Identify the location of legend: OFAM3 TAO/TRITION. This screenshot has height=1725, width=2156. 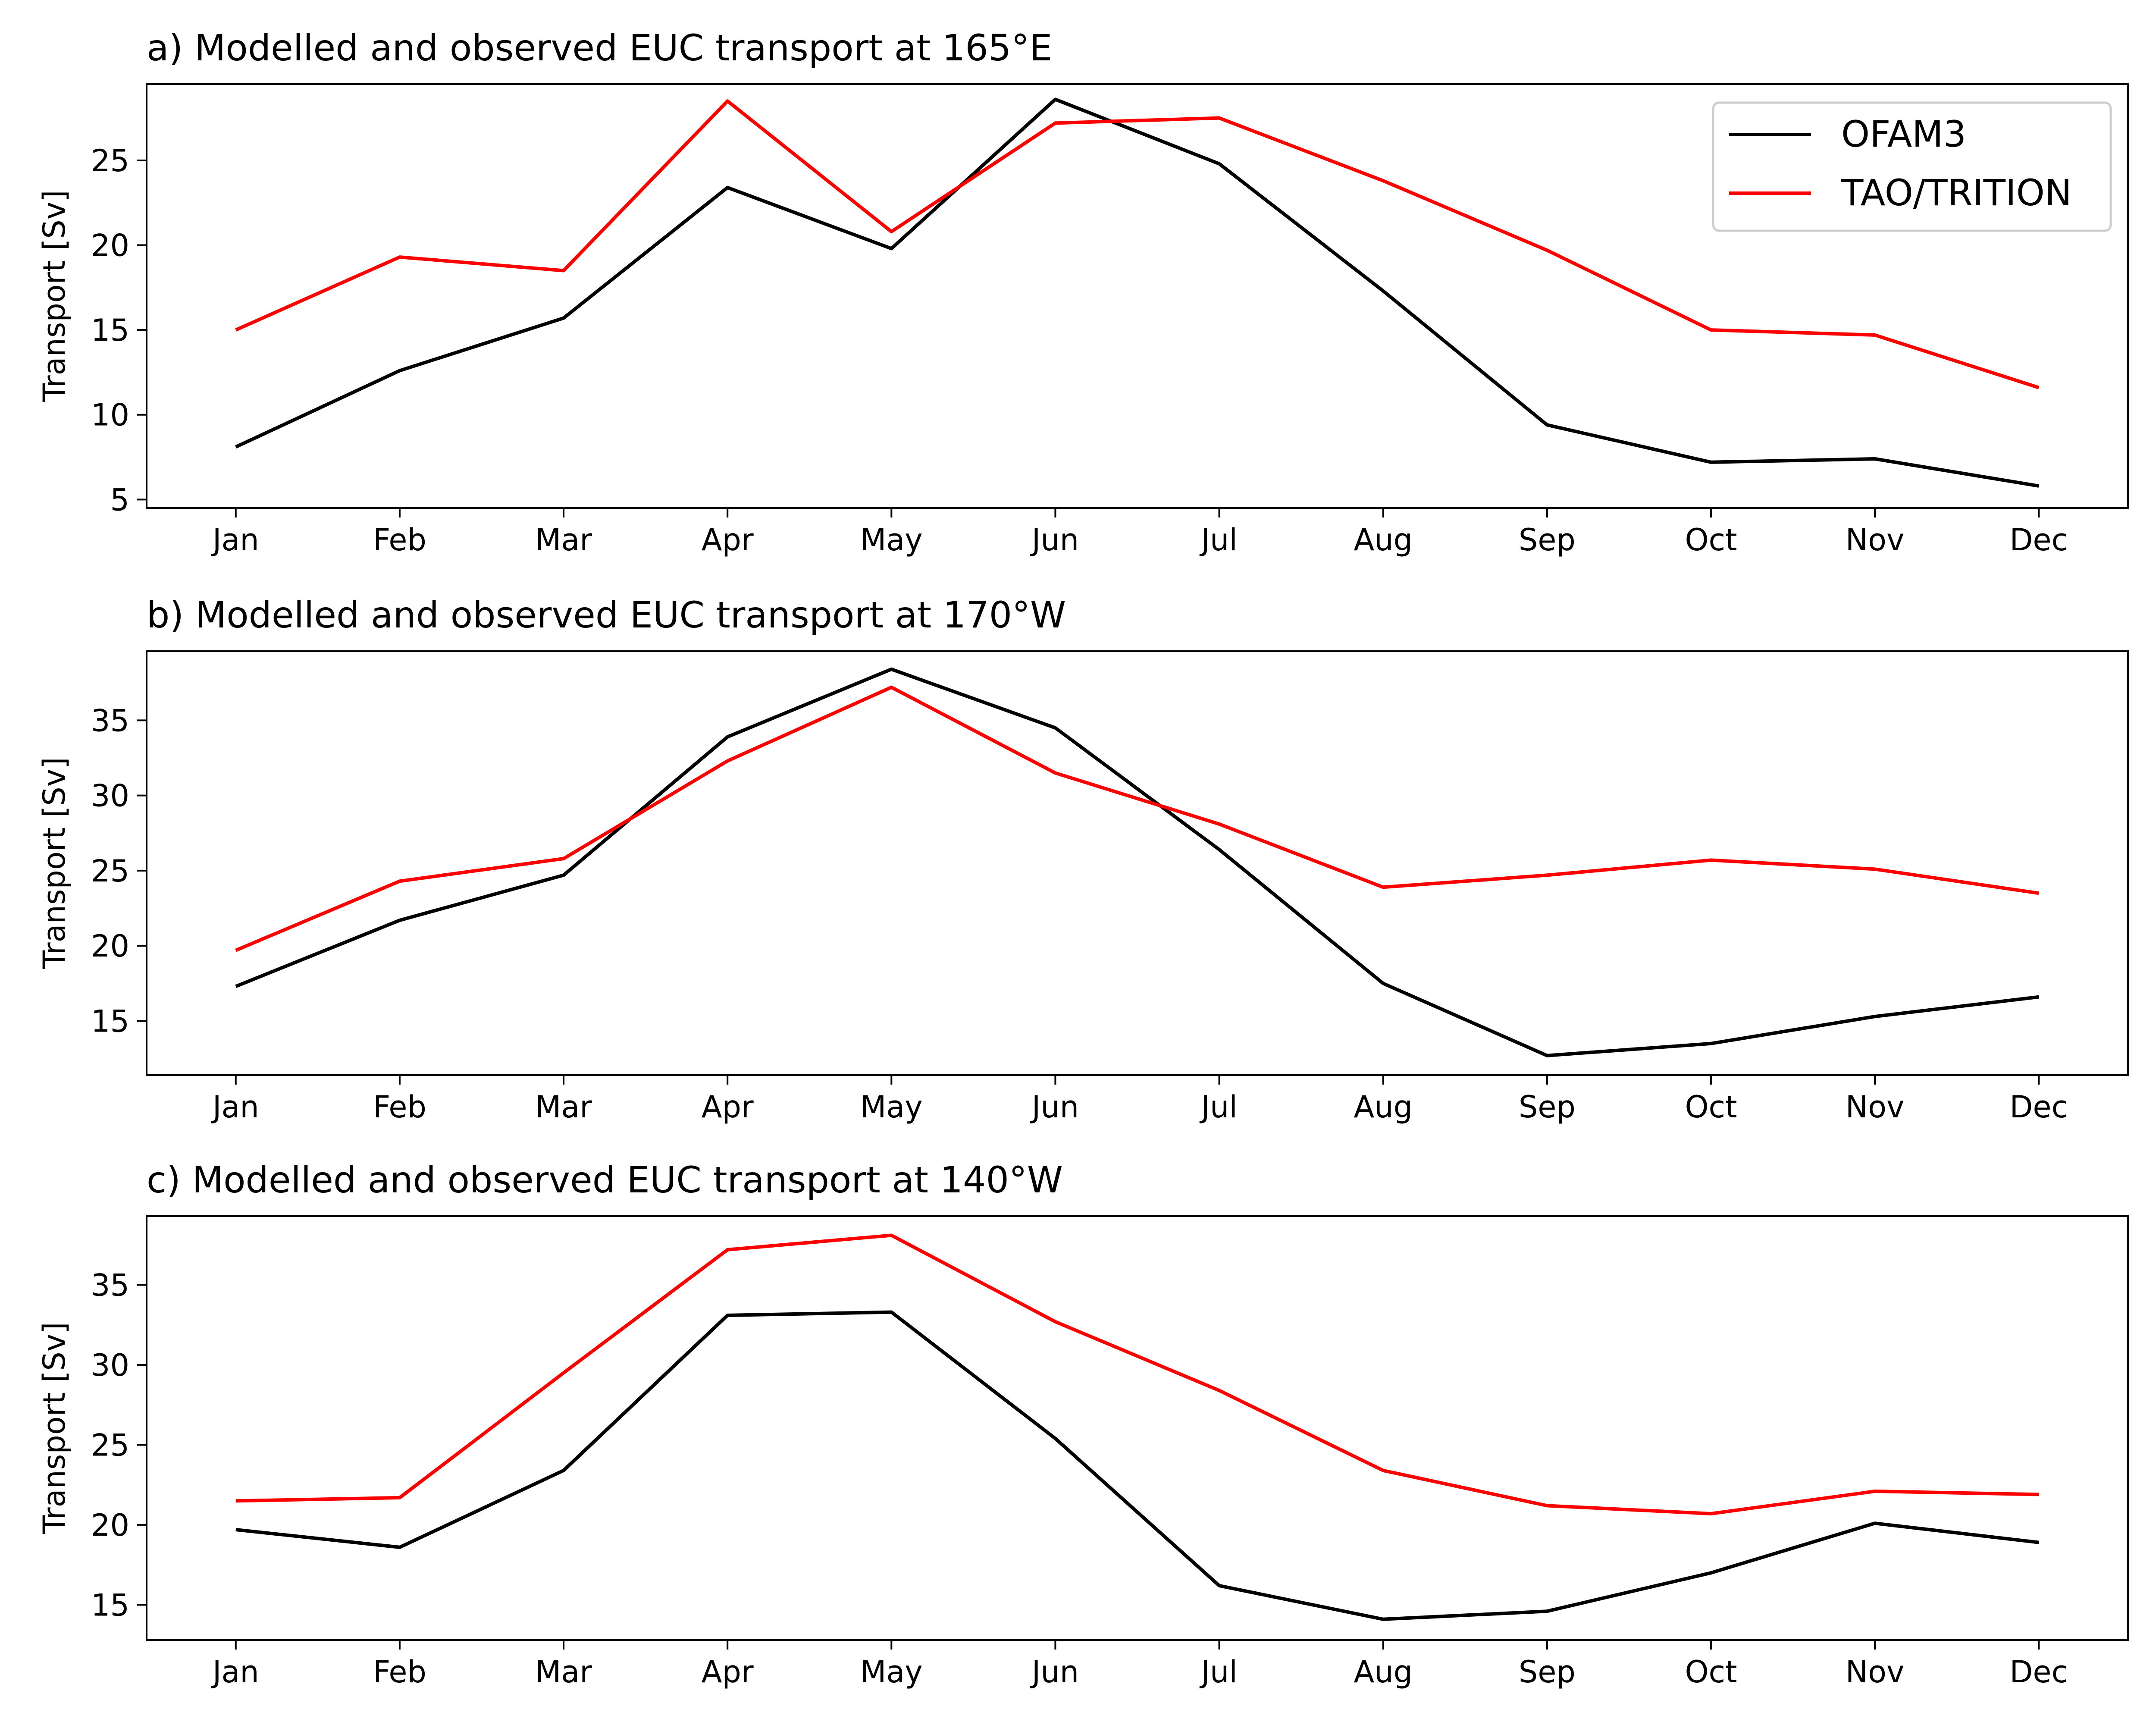
(1912, 166).